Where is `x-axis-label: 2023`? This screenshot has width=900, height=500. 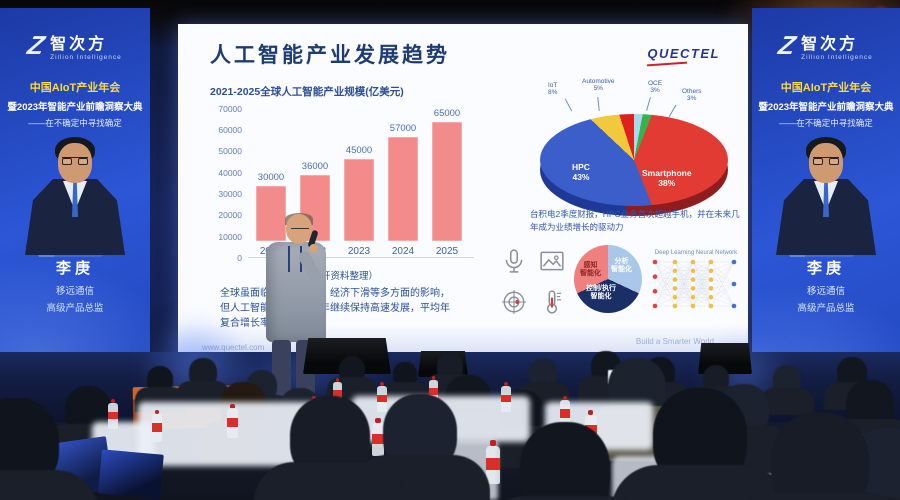 x-axis-label: 2023 is located at coordinates (359, 251).